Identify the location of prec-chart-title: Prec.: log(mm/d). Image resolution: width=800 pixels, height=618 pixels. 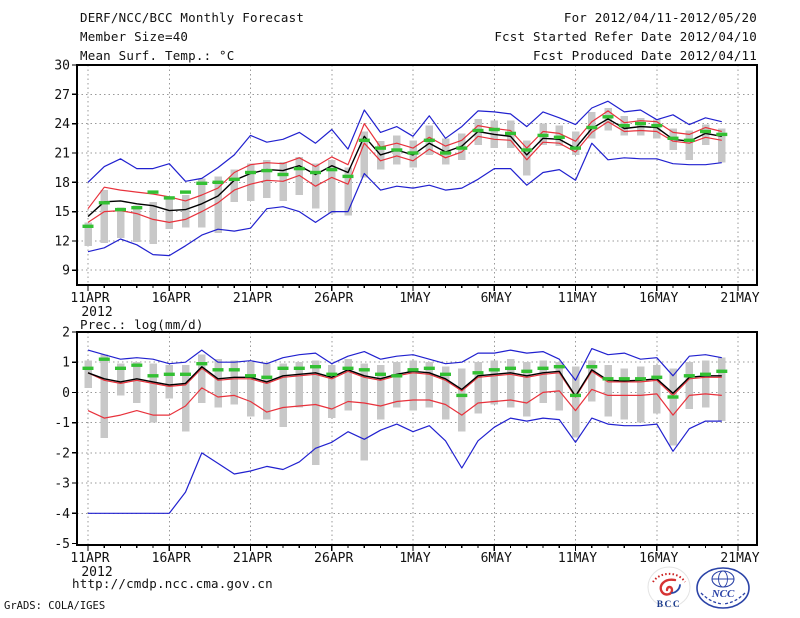
(142, 324).